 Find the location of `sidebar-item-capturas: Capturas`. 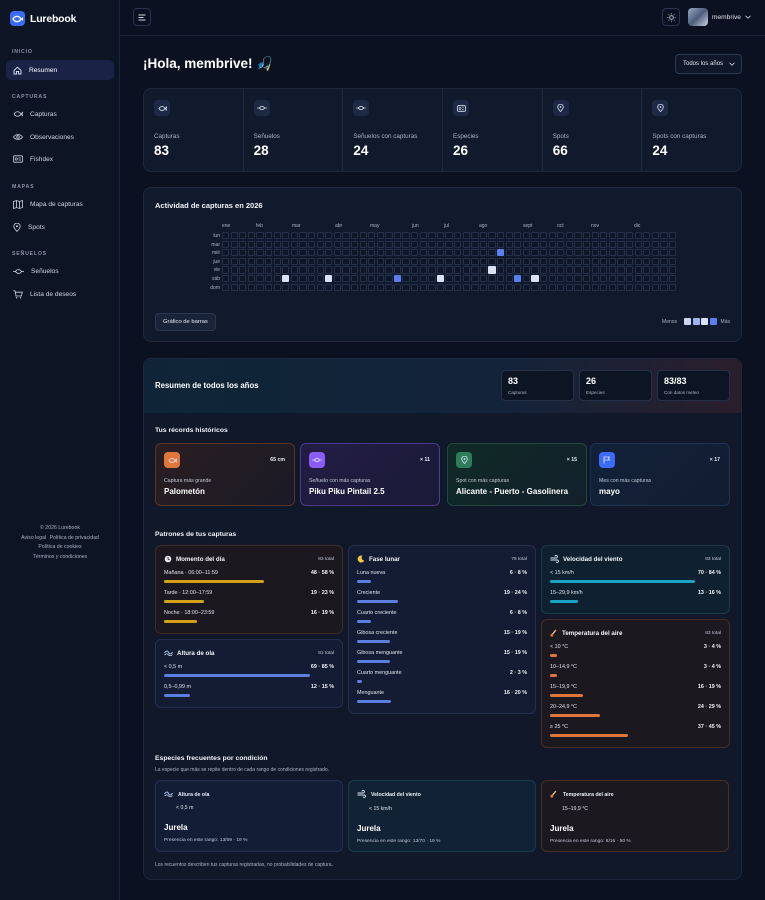

sidebar-item-capturas: Capturas is located at coordinates (60, 114).